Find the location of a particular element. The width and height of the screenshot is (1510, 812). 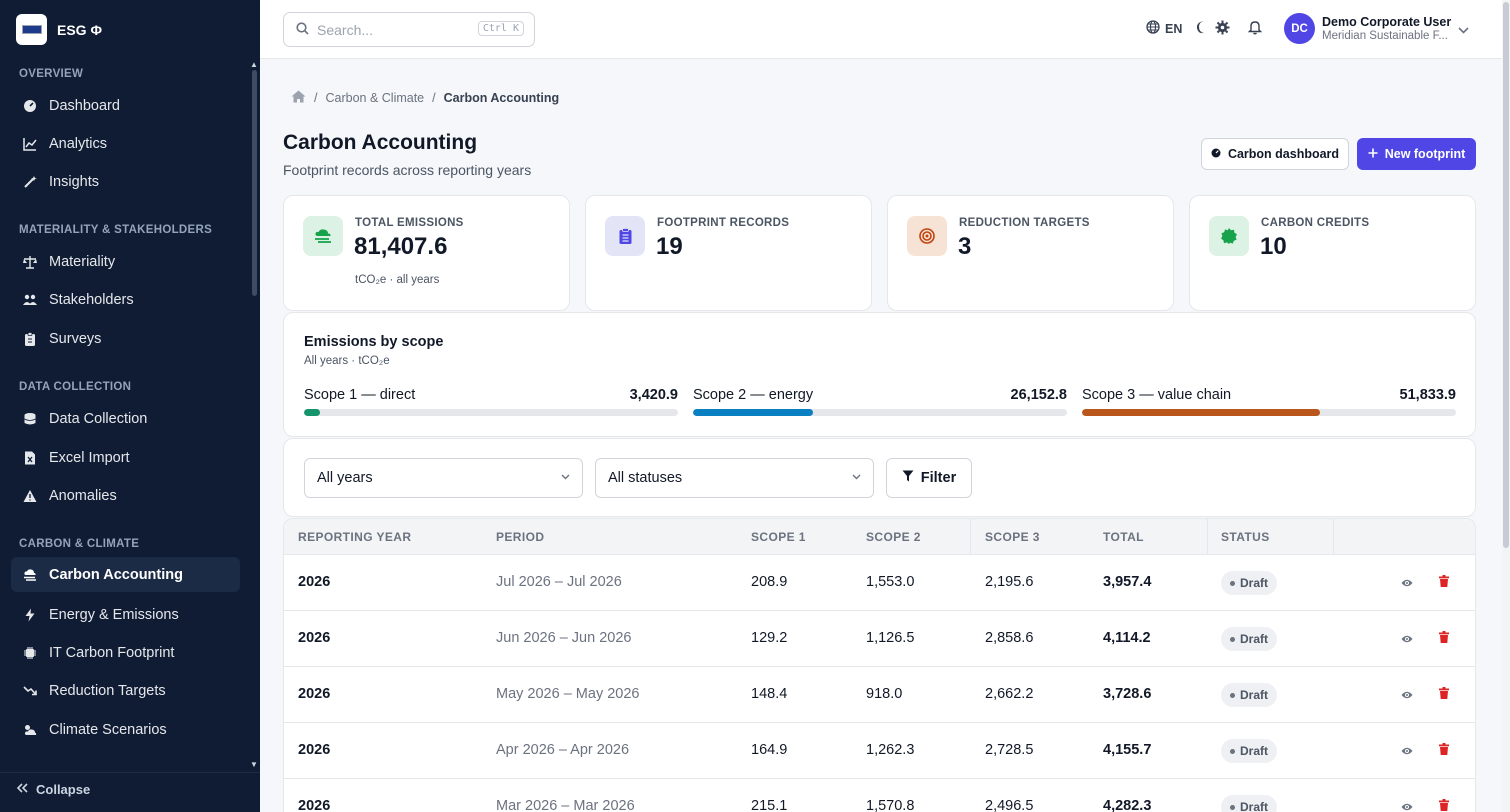

sidebar-item-energy-emissions: Energy & Emissions is located at coordinates (125, 614).